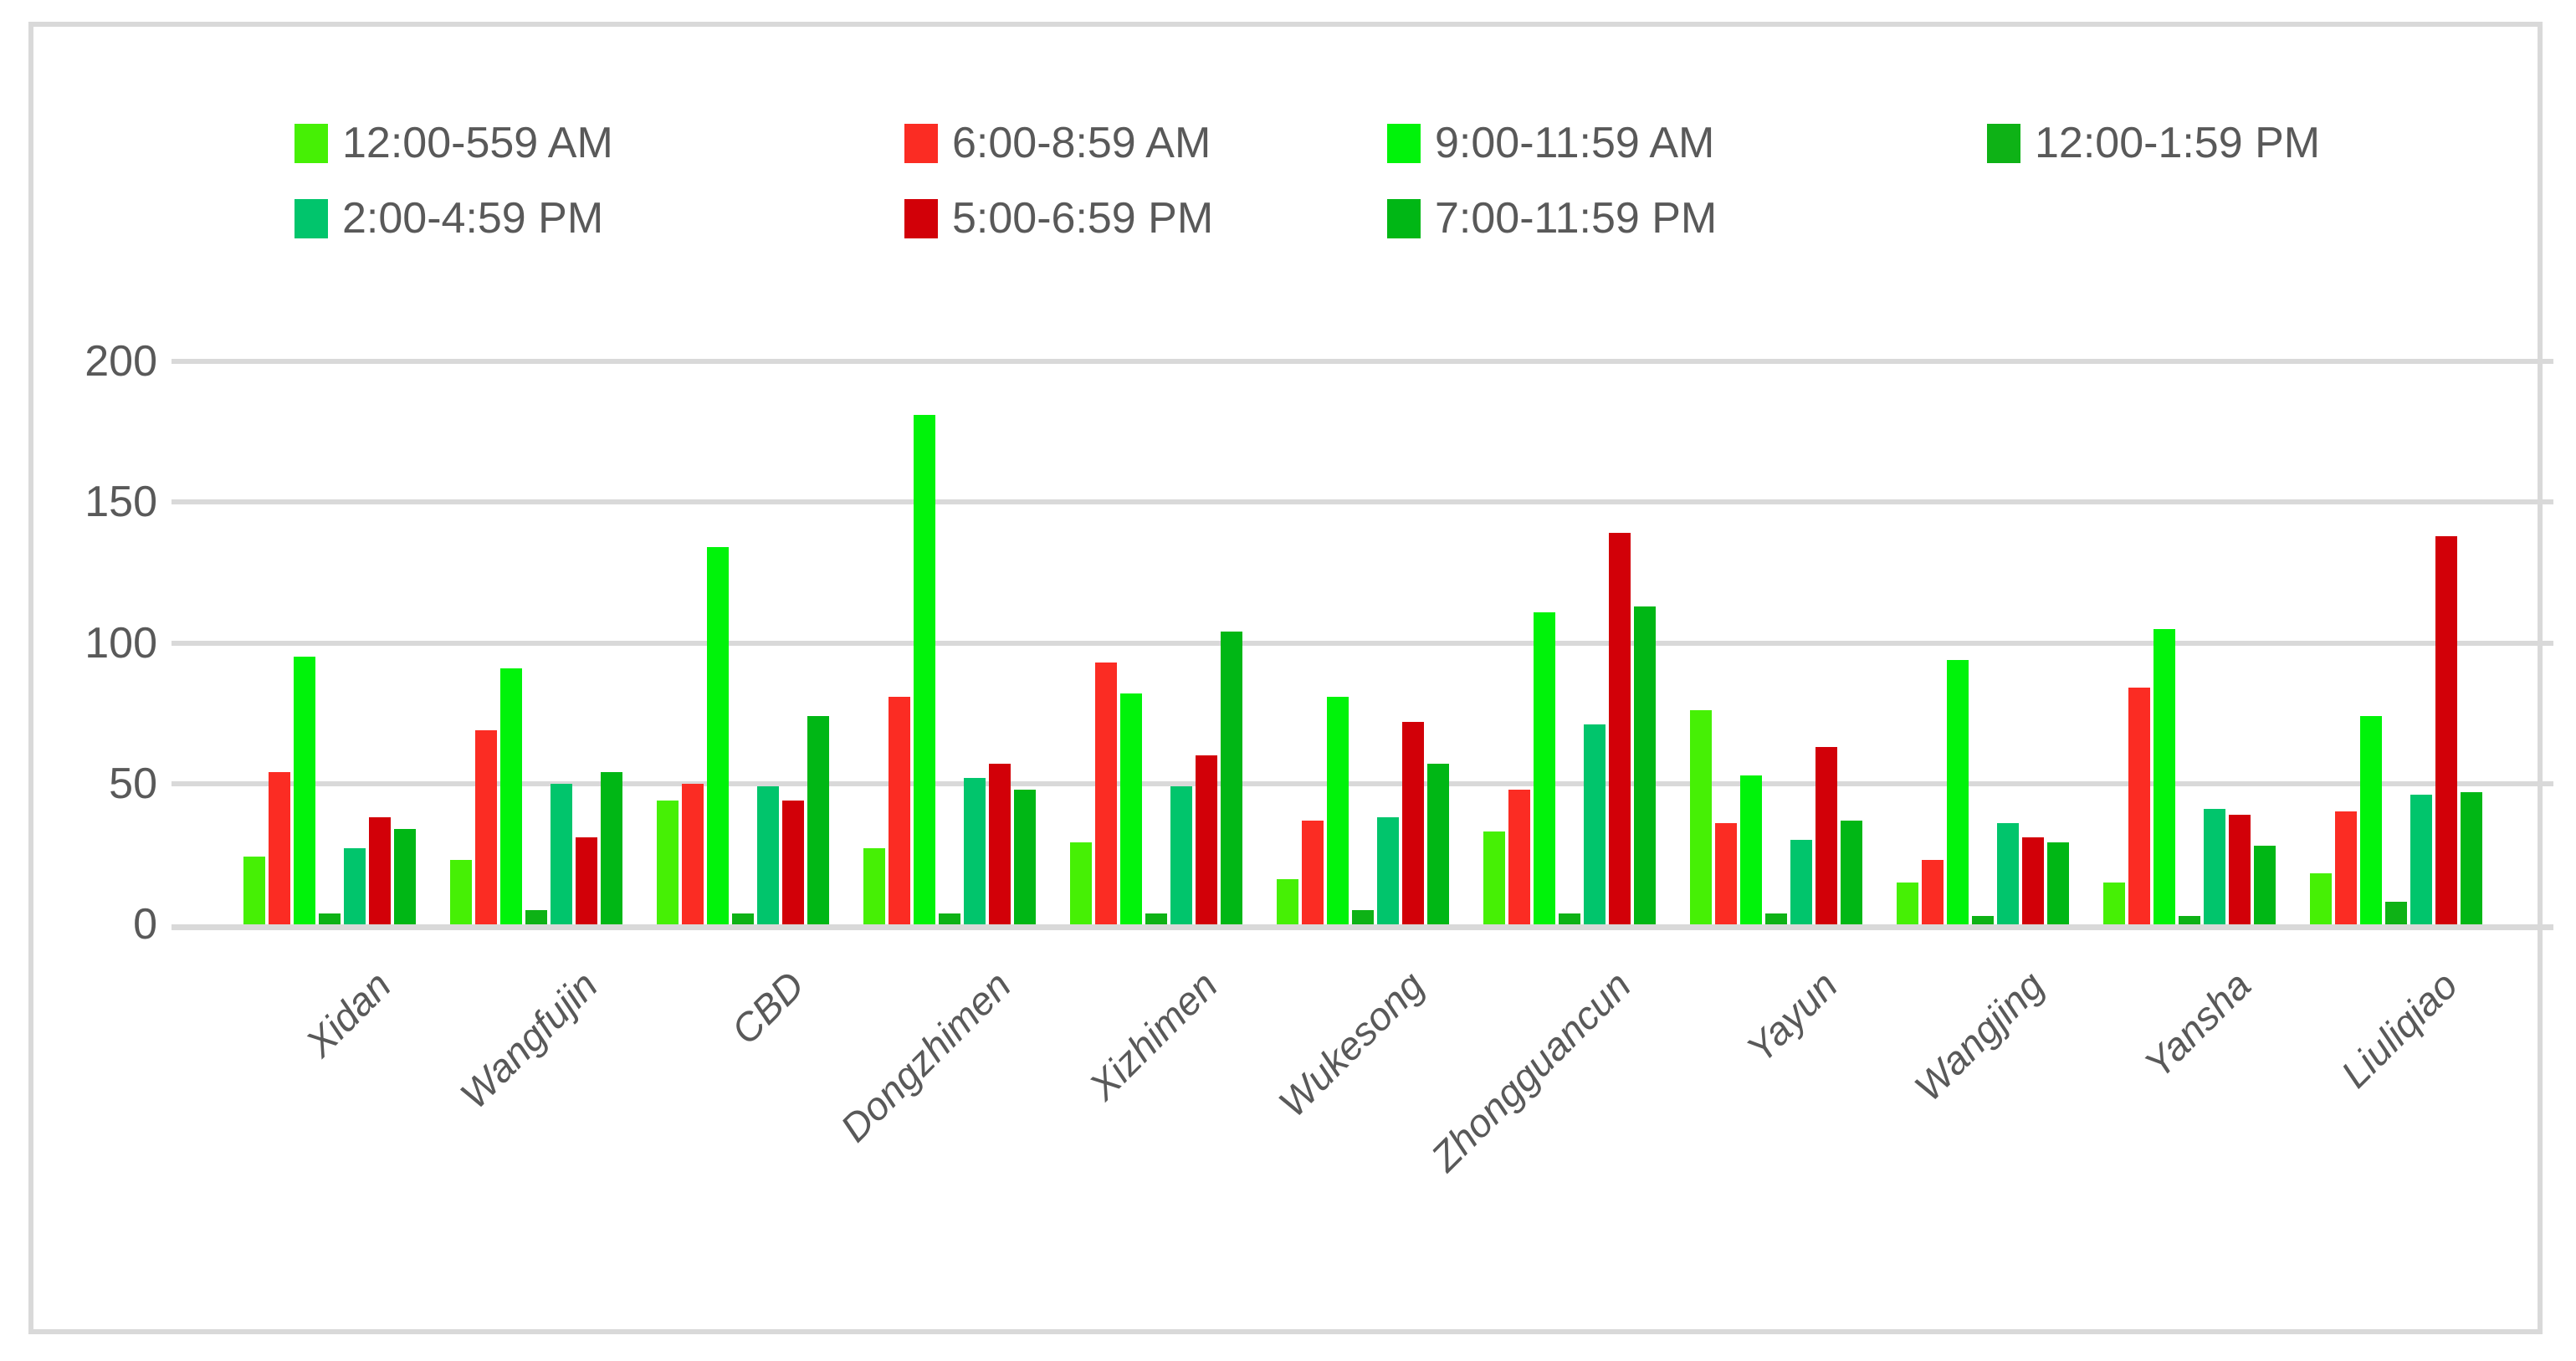  I want to click on legend-label: 7:00-11:59 PM, so click(1577, 218).